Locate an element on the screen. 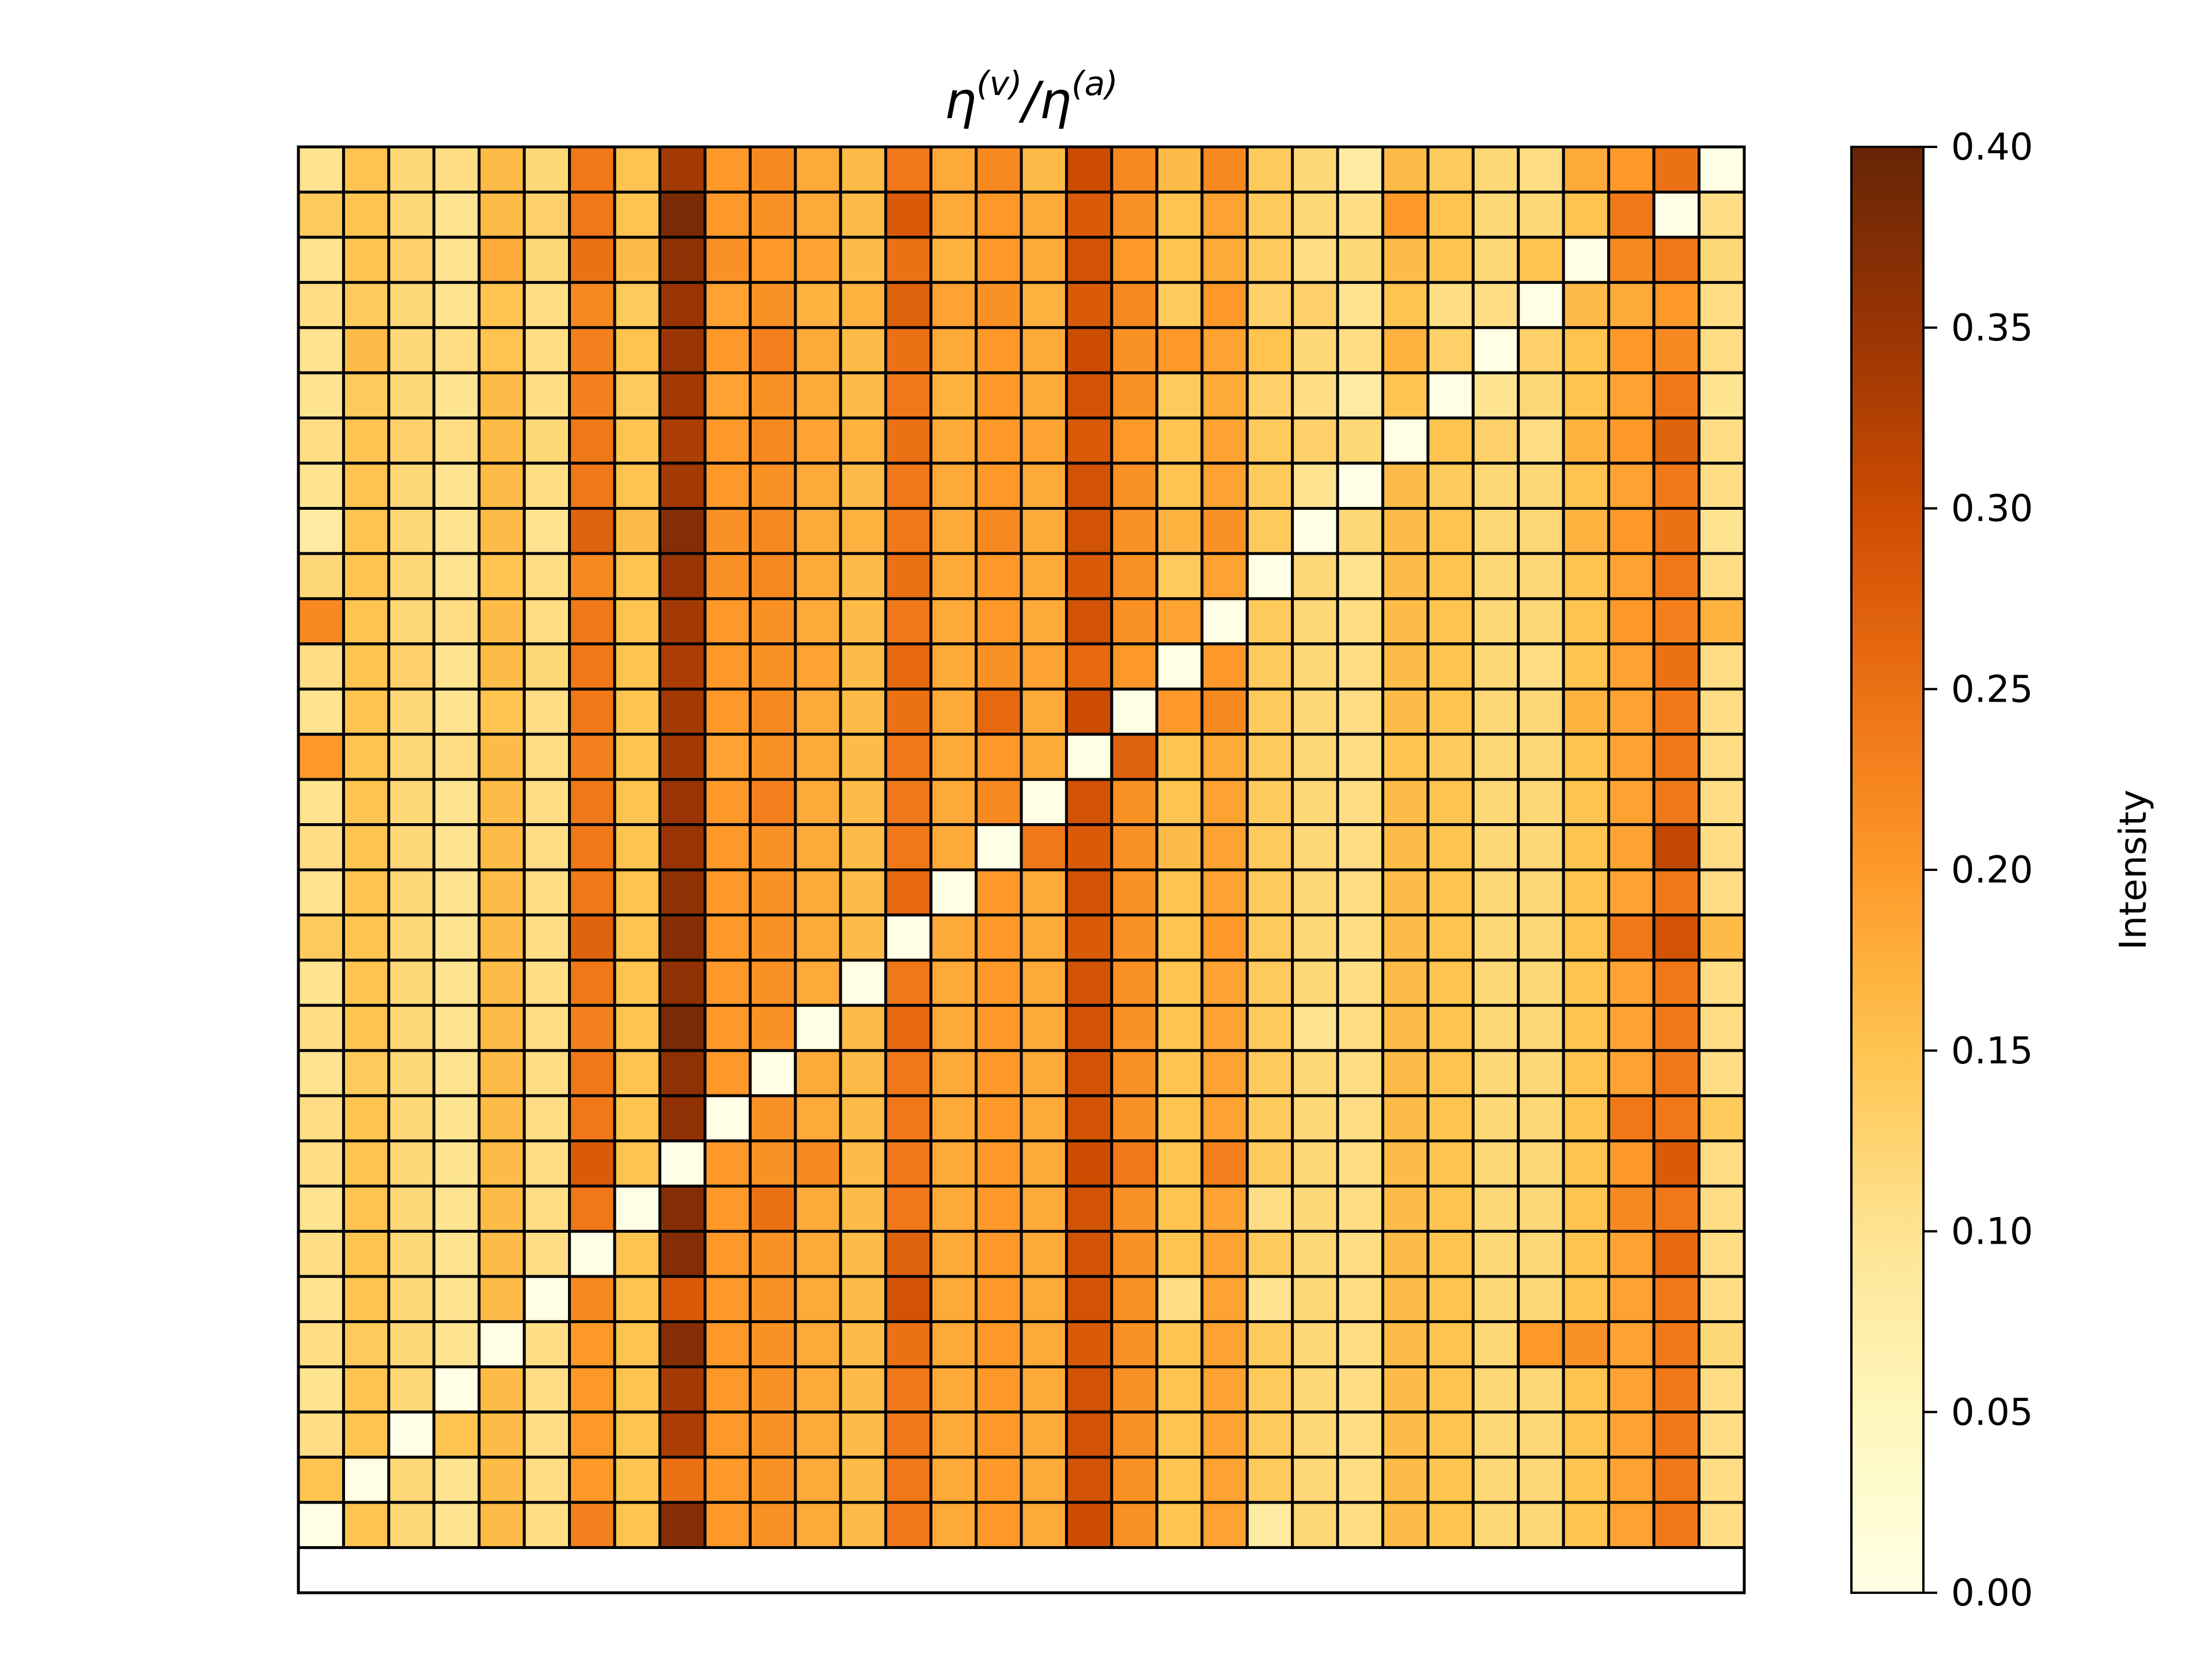 Image resolution: width=2212 pixels, height=1659 pixels. colorbar-tick-label: 0.15 is located at coordinates (1992, 1051).